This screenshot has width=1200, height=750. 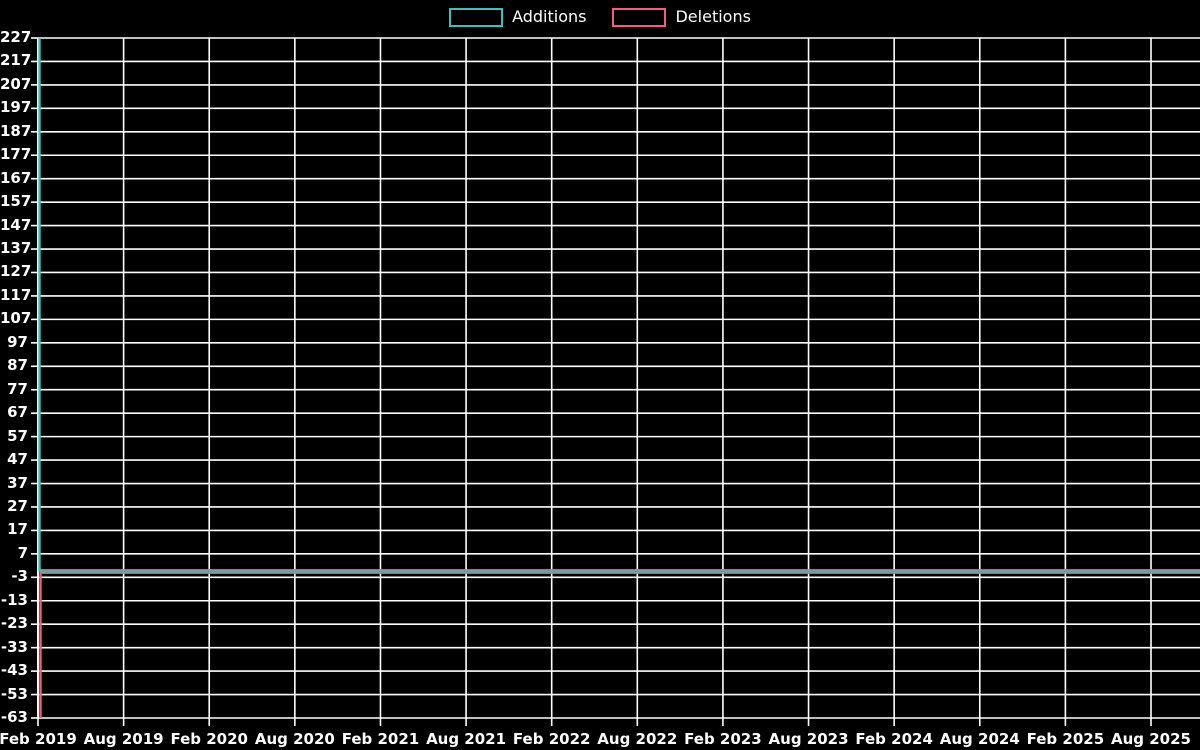 What do you see at coordinates (551, 739) in the screenshot?
I see `x-tick-label: Feb 2022` at bounding box center [551, 739].